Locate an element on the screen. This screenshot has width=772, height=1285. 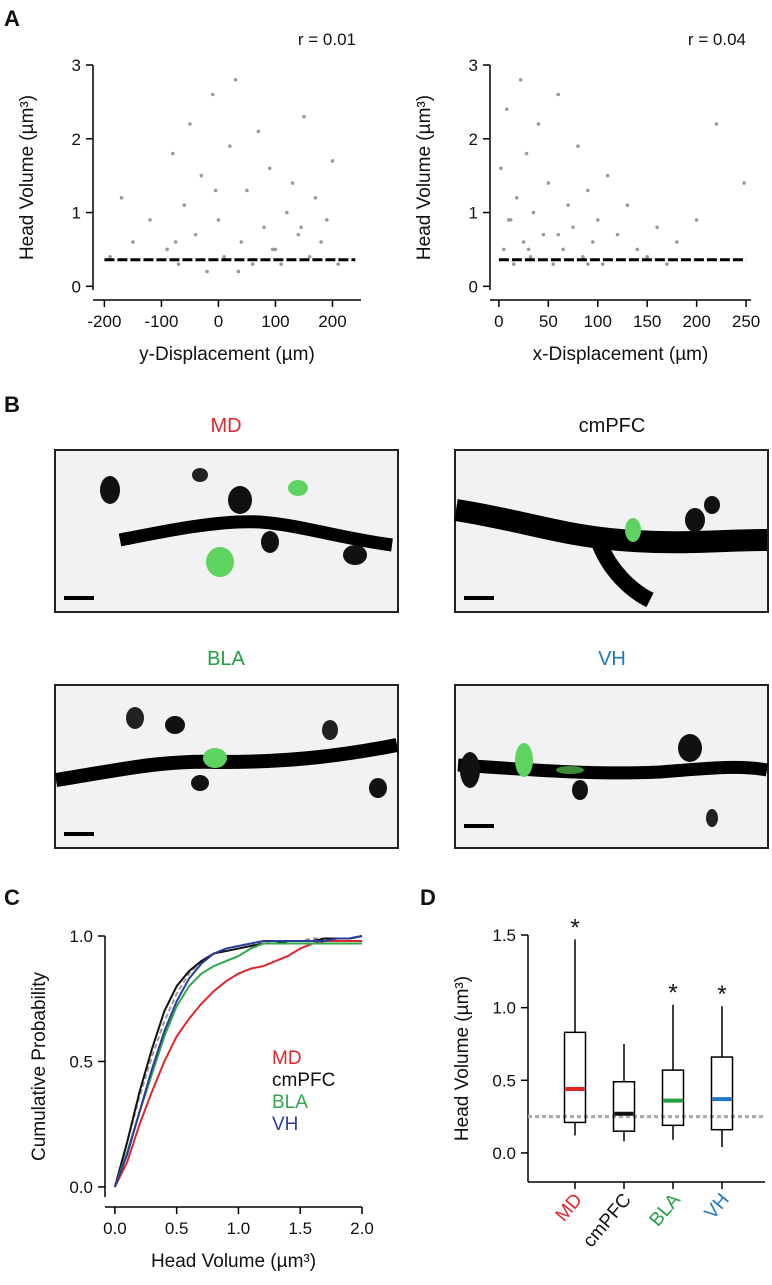
x-tick-label: cmPFC is located at coordinates (607, 1221).